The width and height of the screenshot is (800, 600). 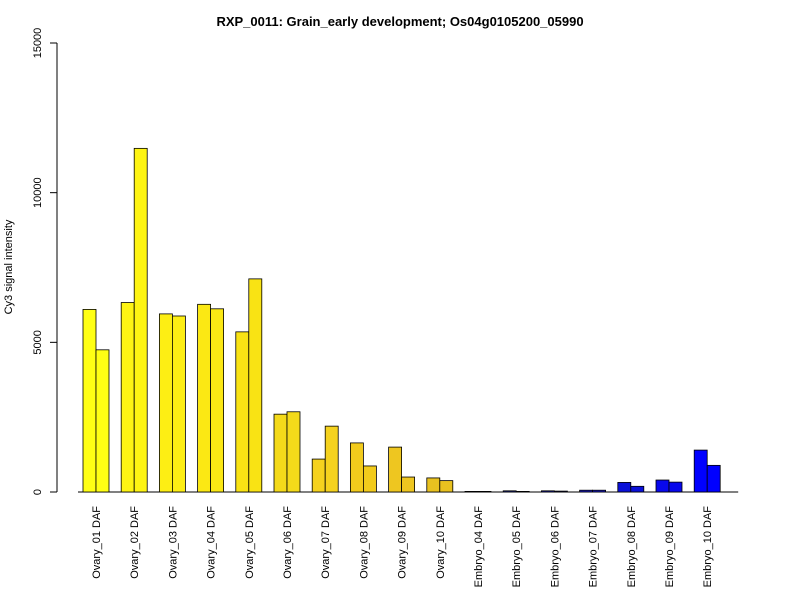 I want to click on y-axis-ticks: 0 5000 10000 15000, so click(x=44, y=261).